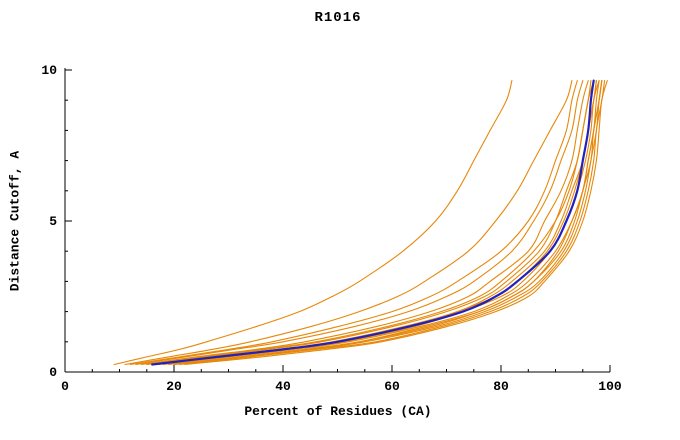 The image size is (680, 440). What do you see at coordinates (338, 411) in the screenshot?
I see `x-axis-label: Percent of Residues (CA)` at bounding box center [338, 411].